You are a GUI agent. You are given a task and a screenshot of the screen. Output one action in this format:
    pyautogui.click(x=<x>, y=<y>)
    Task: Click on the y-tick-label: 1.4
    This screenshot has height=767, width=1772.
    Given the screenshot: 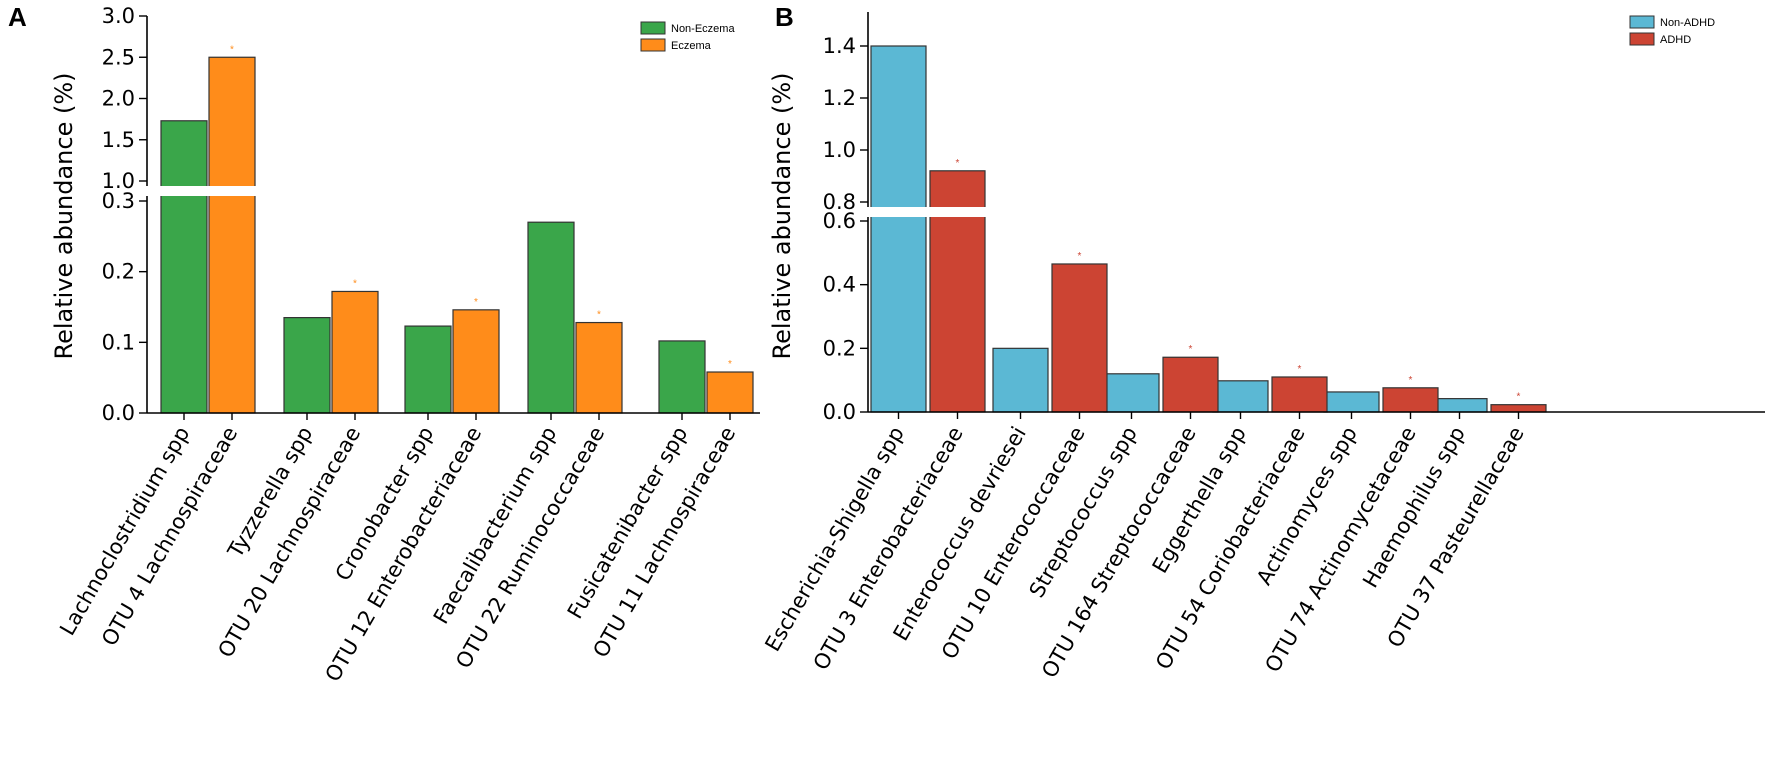 What is the action you would take?
    pyautogui.click(x=839, y=46)
    